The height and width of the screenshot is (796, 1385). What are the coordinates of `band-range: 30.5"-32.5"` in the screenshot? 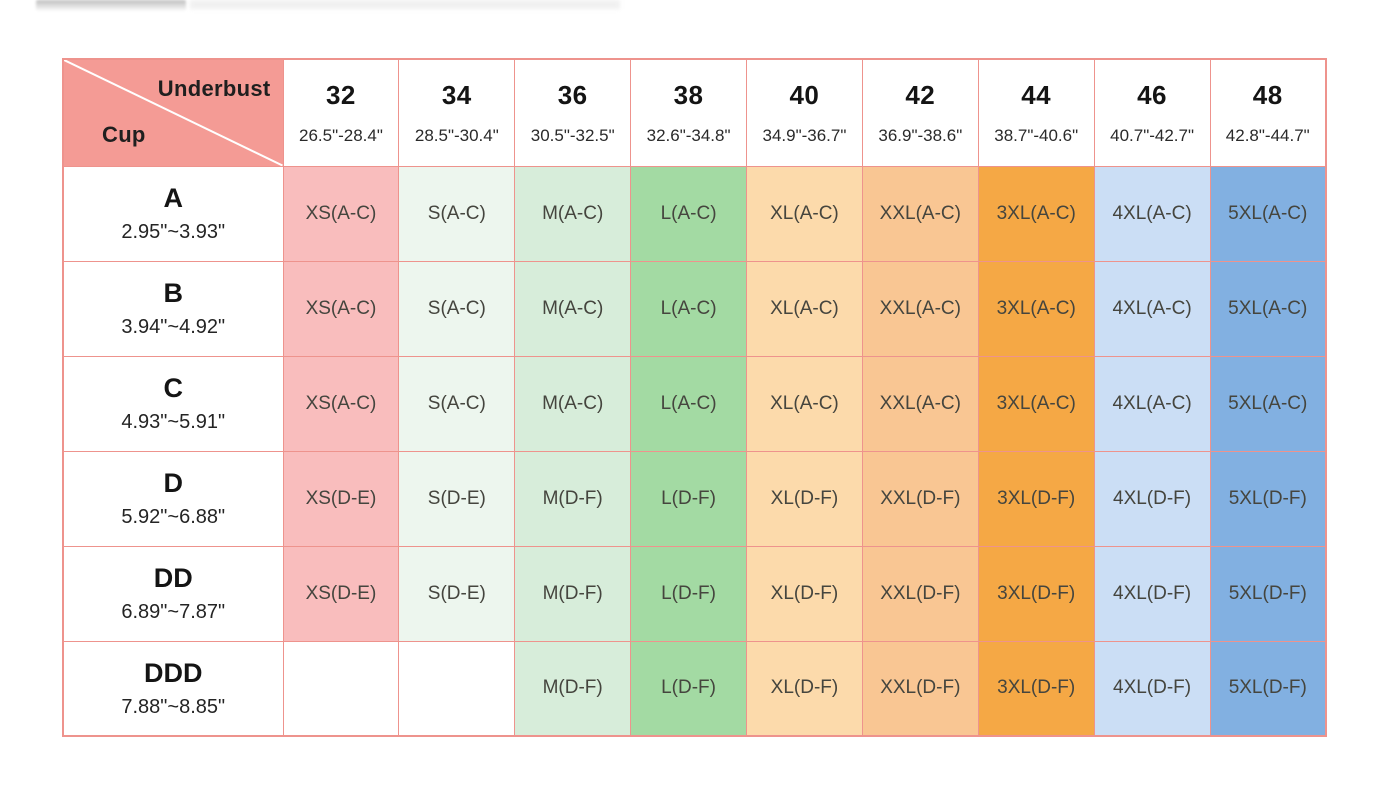 It's located at (572, 135).